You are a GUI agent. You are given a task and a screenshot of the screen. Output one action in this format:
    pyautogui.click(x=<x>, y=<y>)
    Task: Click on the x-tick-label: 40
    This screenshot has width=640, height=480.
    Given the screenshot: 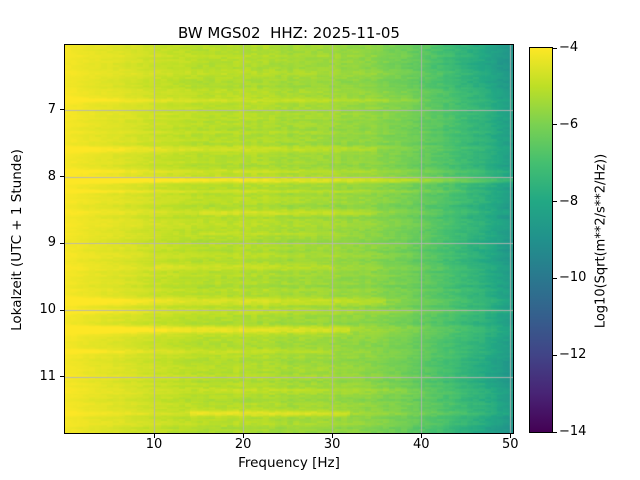 What is the action you would take?
    pyautogui.click(x=421, y=444)
    